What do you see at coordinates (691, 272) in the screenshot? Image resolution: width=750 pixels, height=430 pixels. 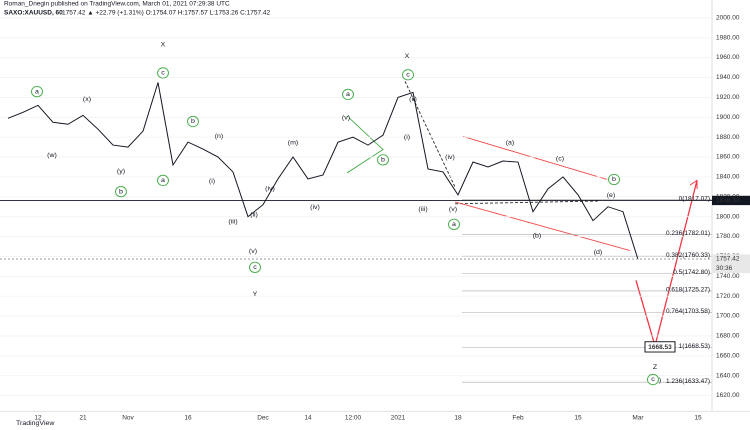 I see `fib-label: 0.5(1742.80)` at bounding box center [691, 272].